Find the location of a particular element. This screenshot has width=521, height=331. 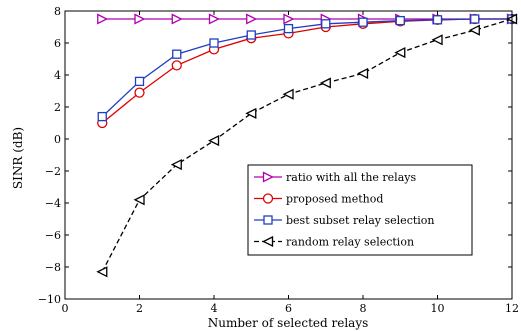

y-tick-label--6: −6 is located at coordinates (53, 235).